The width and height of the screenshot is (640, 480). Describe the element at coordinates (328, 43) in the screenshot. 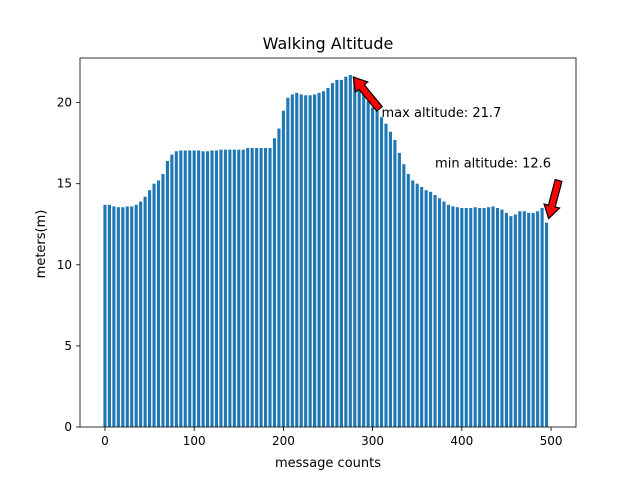

I see `chart-title: Walking Altitude` at that location.